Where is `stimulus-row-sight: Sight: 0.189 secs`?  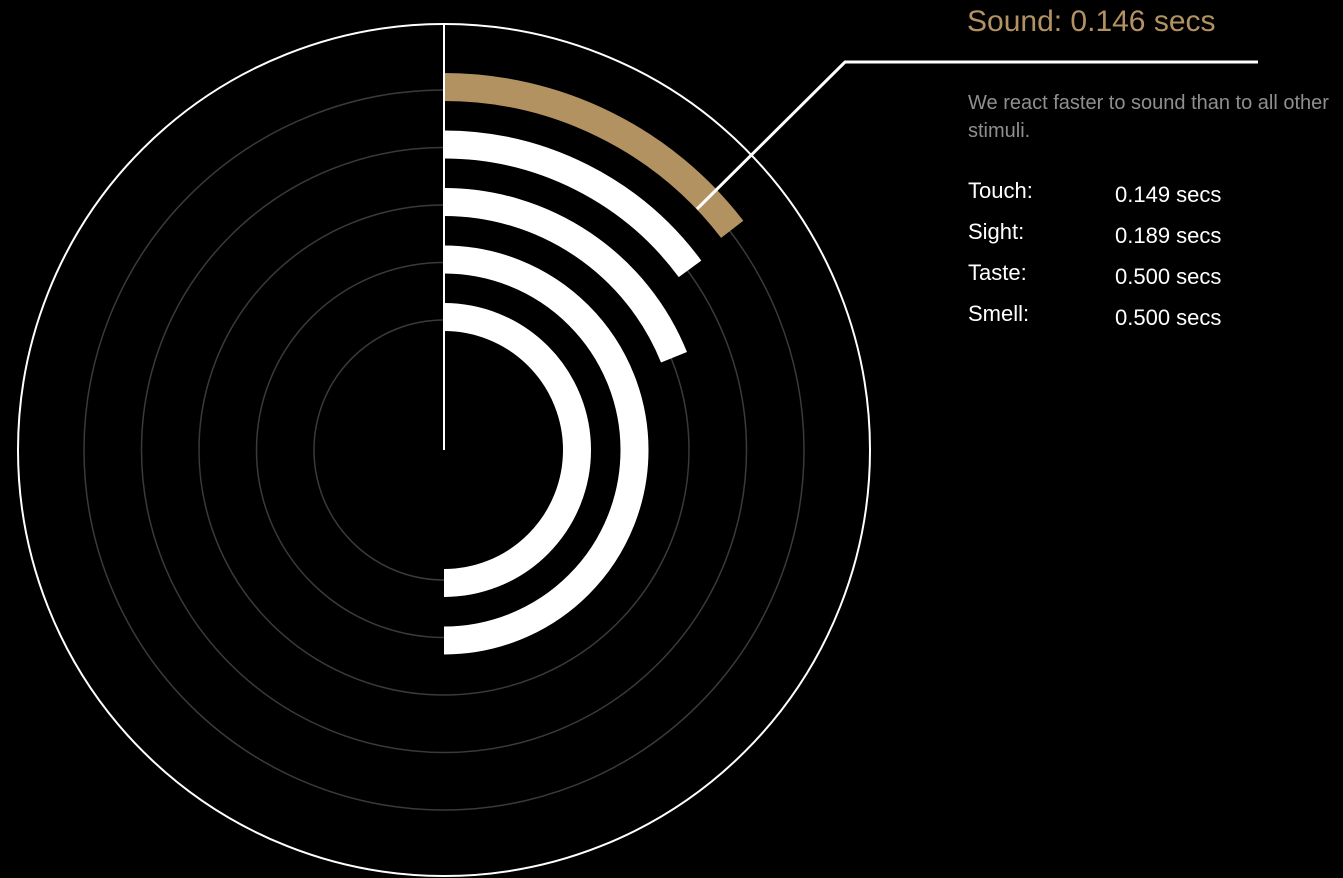
stimulus-row-sight: Sight: 0.189 secs is located at coordinates (1148, 237).